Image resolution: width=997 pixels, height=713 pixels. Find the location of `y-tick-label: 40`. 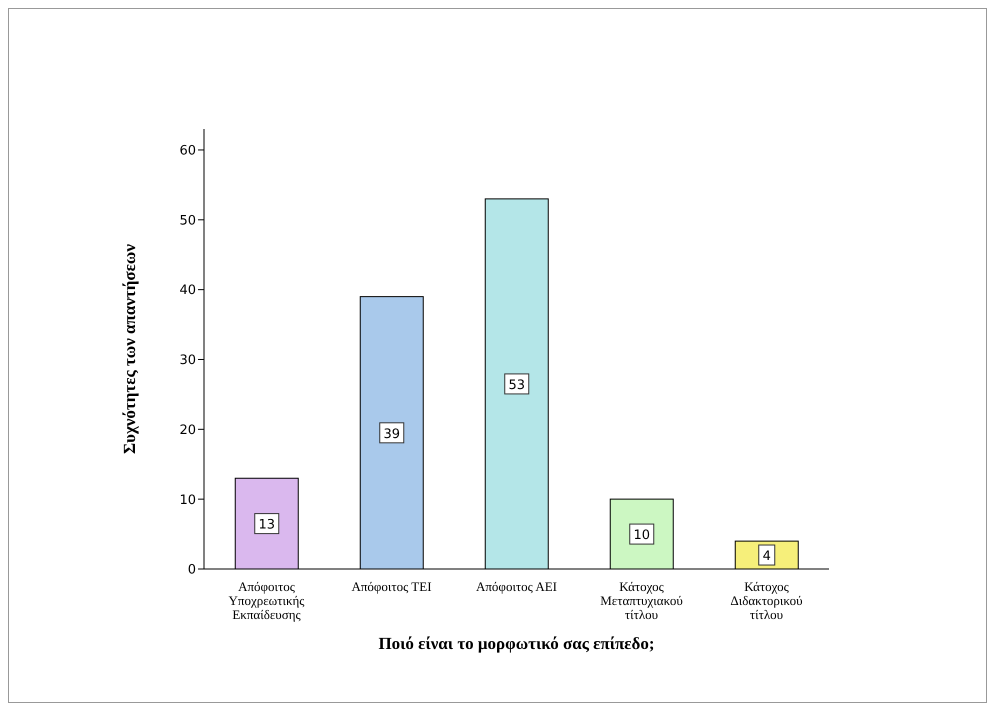

y-tick-label: 40 is located at coordinates (187, 290).